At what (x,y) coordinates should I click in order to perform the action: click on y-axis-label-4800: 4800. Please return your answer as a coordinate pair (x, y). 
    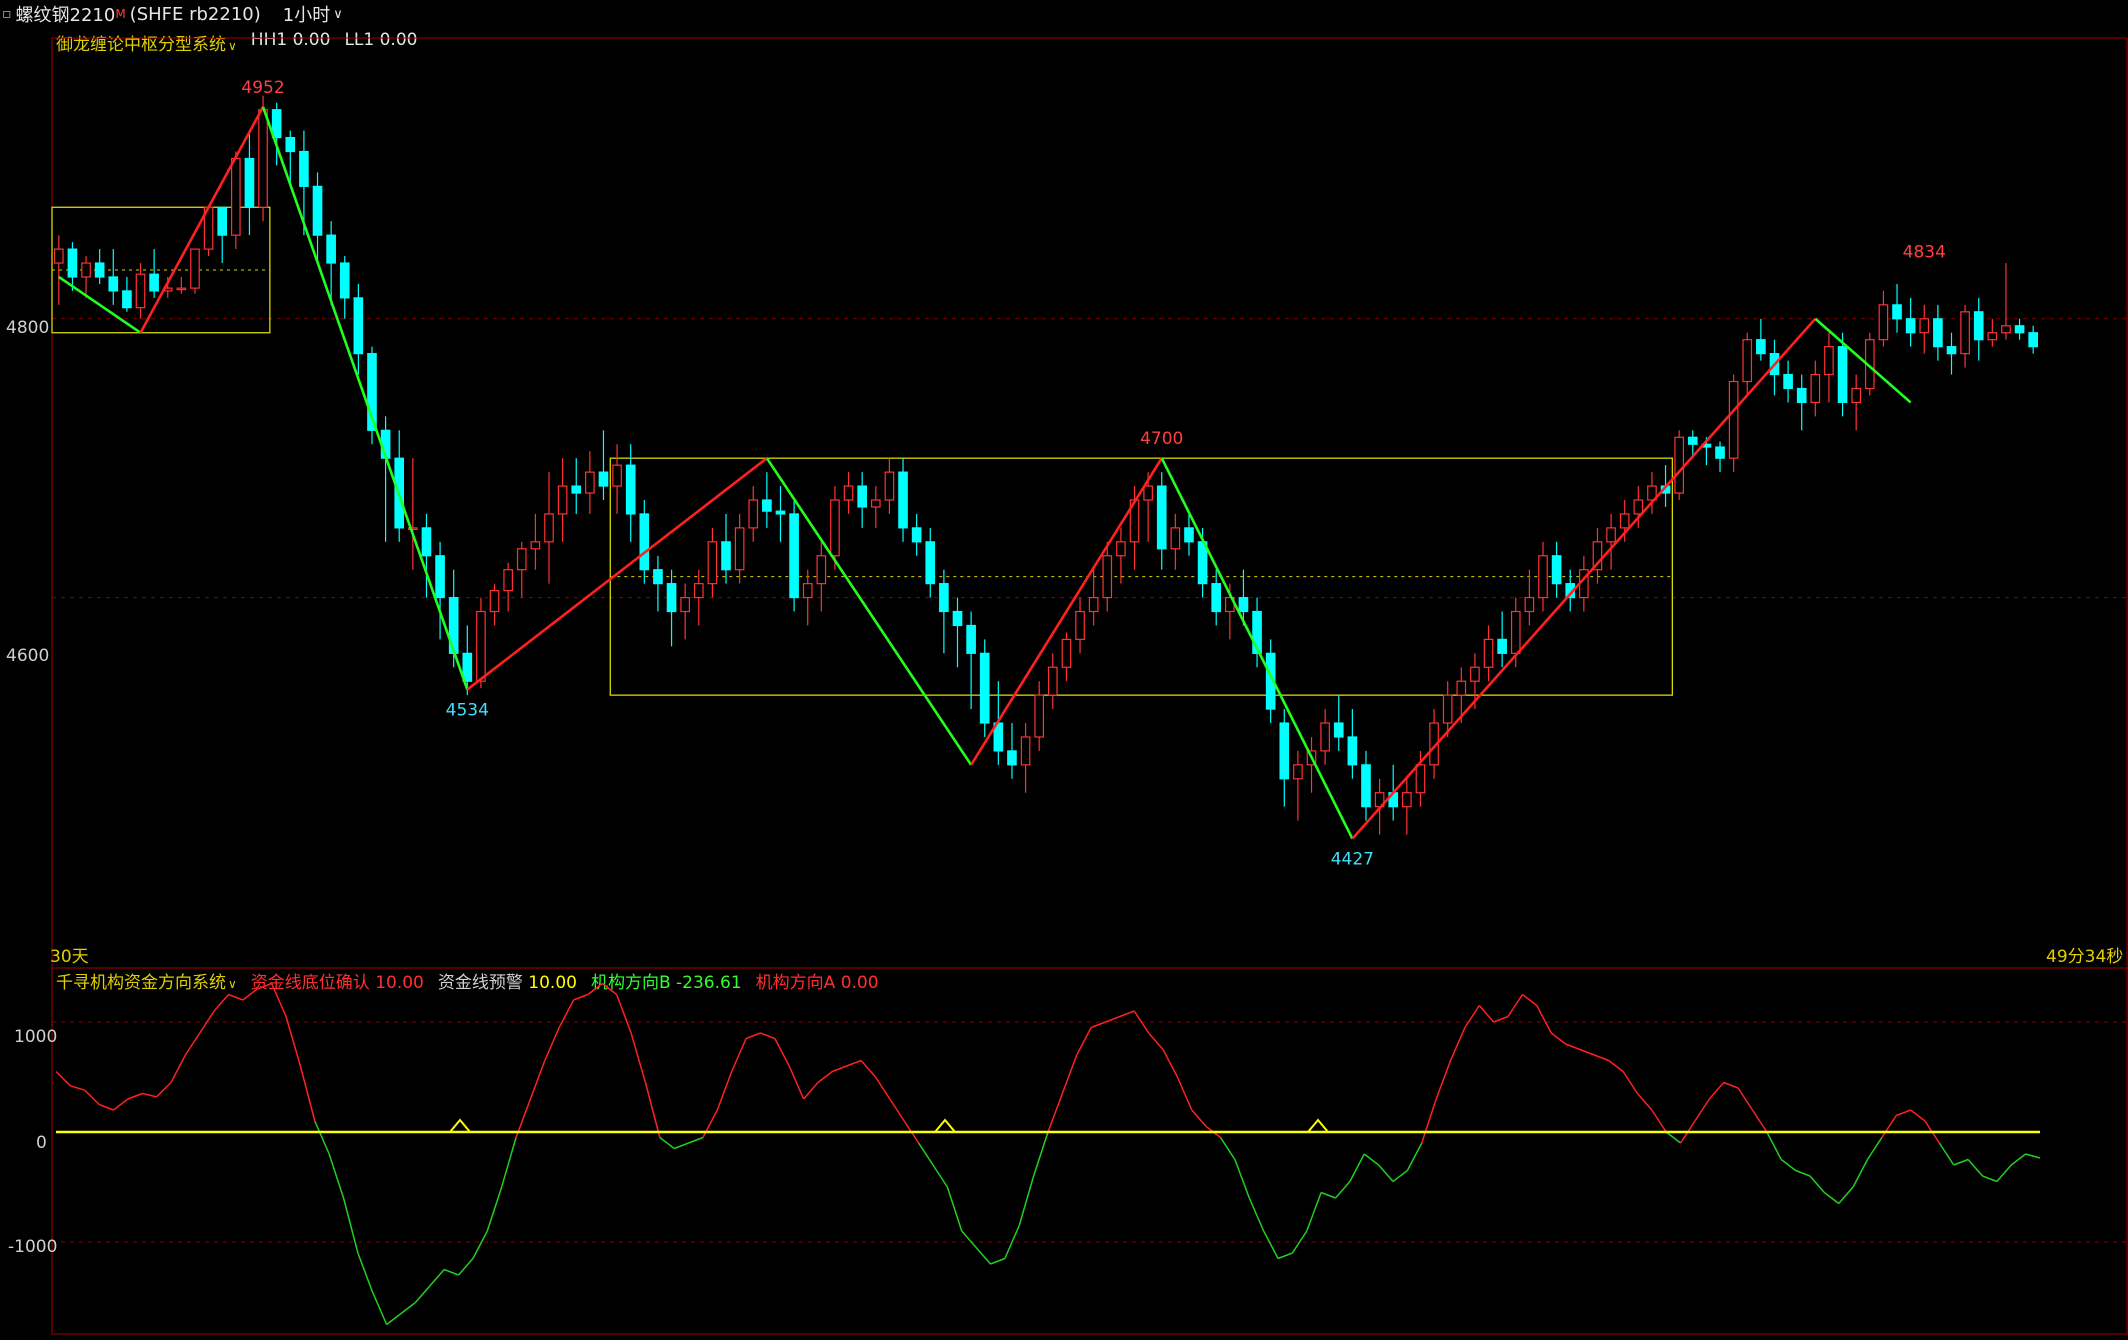
    Looking at the image, I should click on (28, 328).